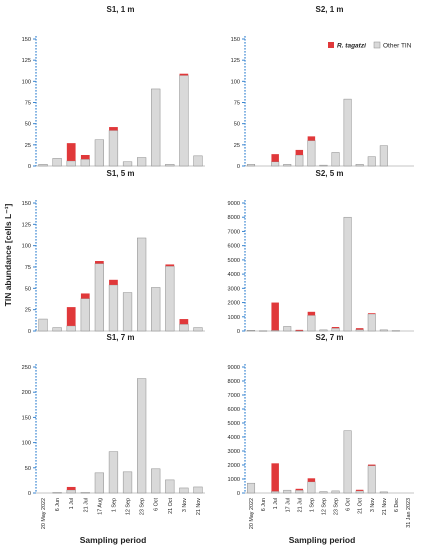  What do you see at coordinates (120, 337) in the screenshot?
I see `panel-title: S1, 7 m` at bounding box center [120, 337].